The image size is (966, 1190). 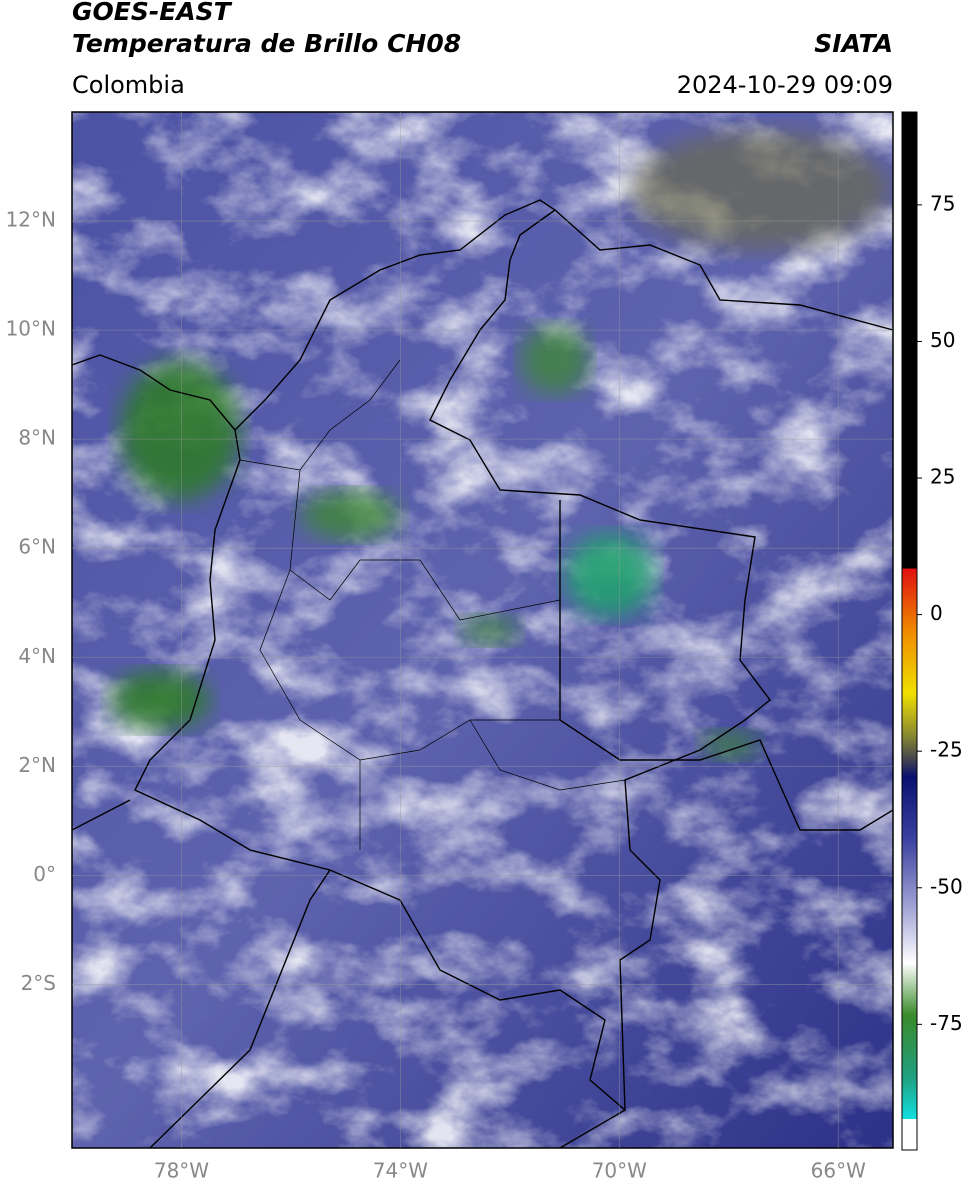 I want to click on lon-tick-label: 70°W, so click(x=619, y=1171).